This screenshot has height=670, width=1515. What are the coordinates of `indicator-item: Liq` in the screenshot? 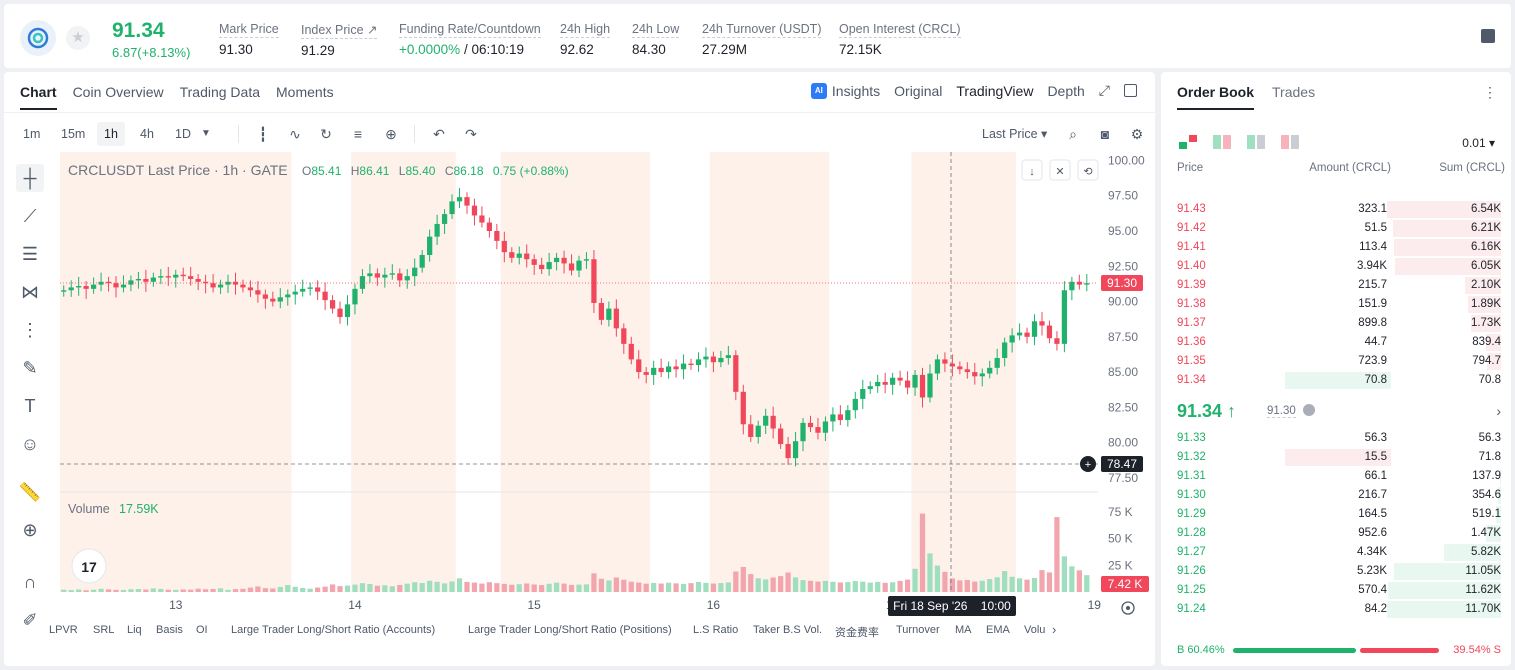 It's located at (134, 630).